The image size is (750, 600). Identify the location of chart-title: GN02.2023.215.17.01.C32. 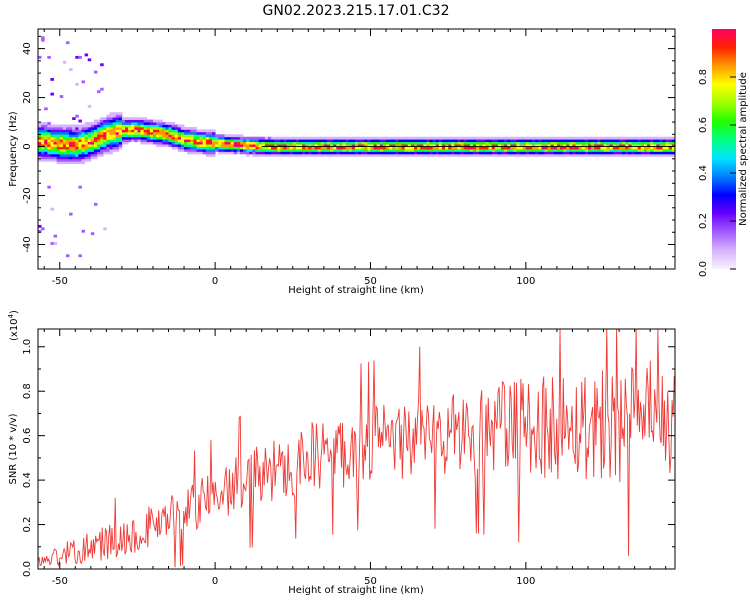
(356, 11).